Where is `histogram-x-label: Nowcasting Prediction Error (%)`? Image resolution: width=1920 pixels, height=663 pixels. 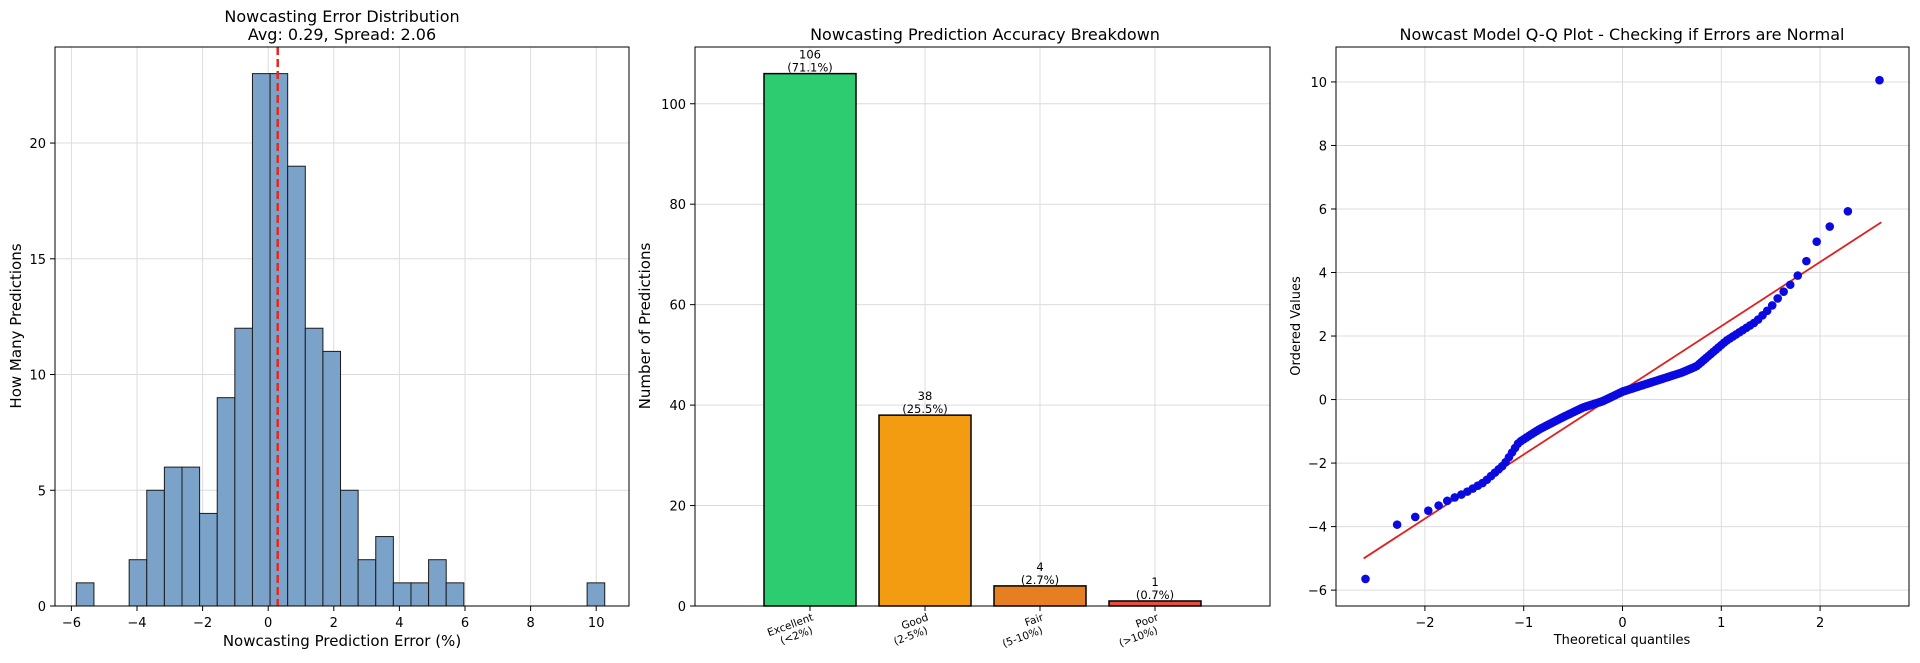 histogram-x-label: Nowcasting Prediction Error (%) is located at coordinates (342, 641).